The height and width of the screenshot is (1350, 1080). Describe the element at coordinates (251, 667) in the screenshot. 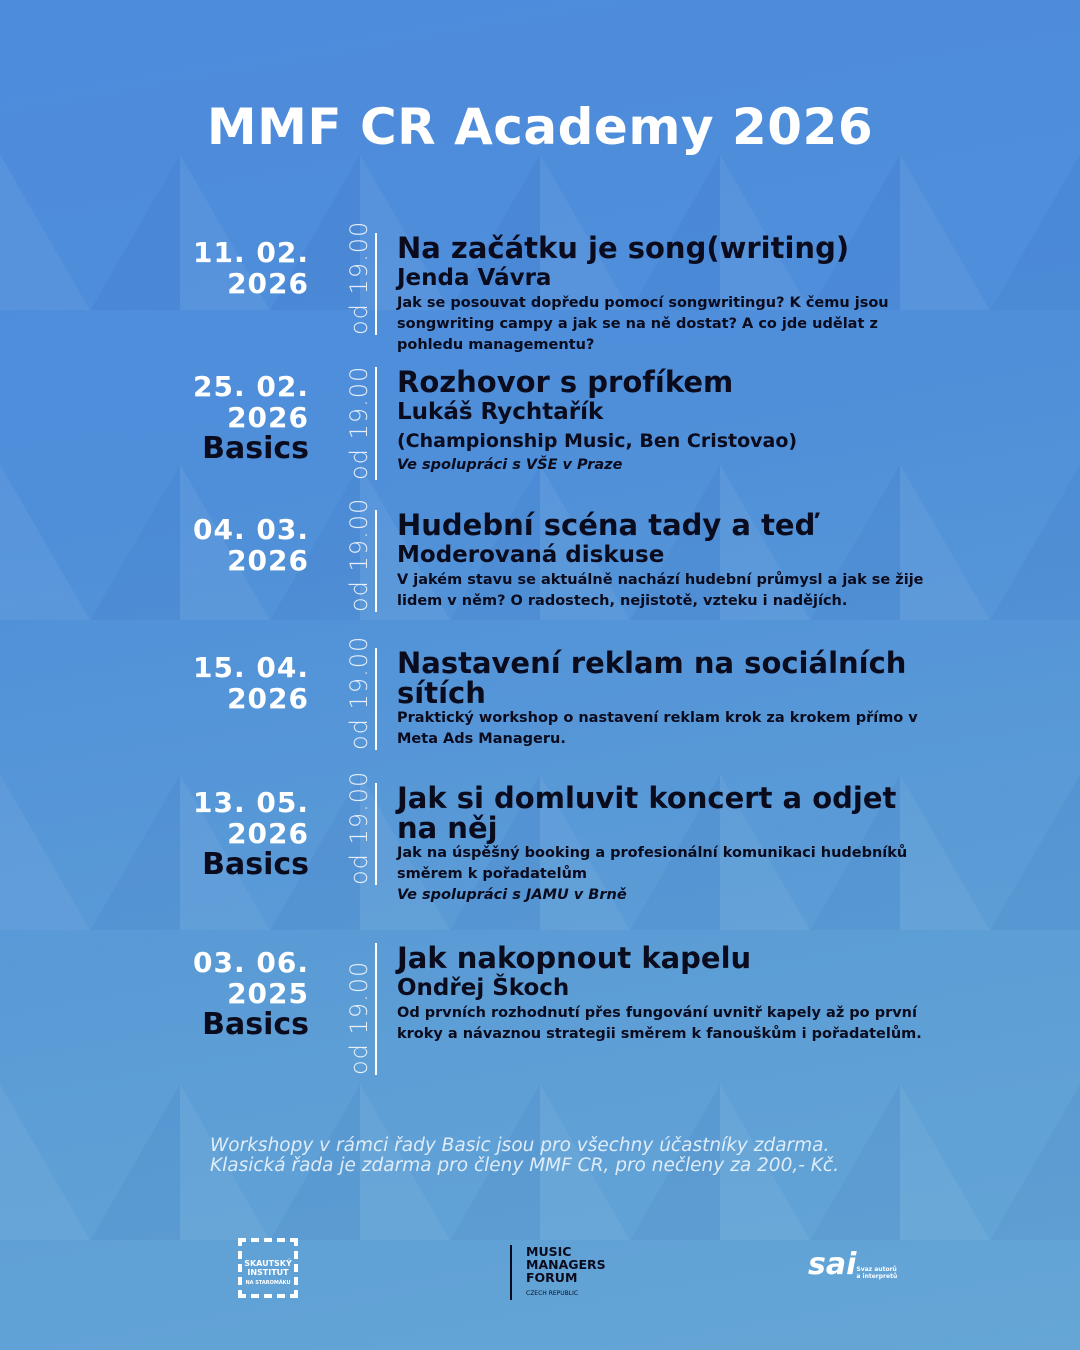

I see `date-day-month: 15. 04.` at that location.